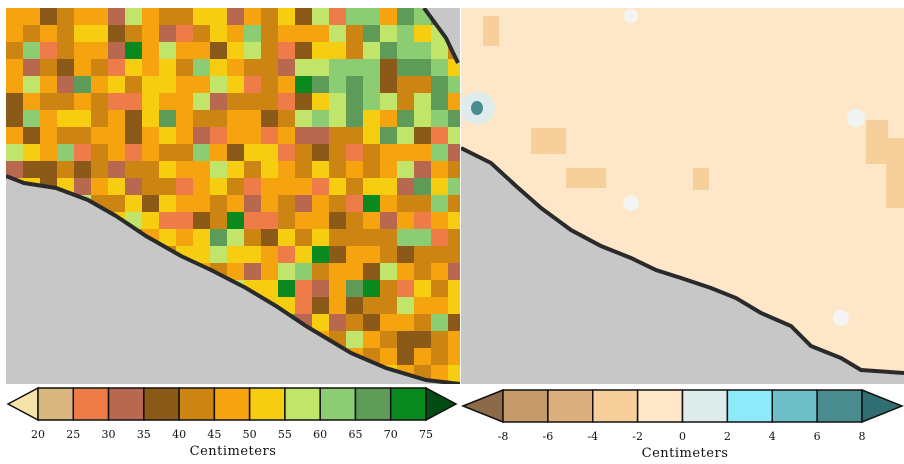 This screenshot has height=464, width=904. I want to click on right-legend-title: Centimeters, so click(685, 453).